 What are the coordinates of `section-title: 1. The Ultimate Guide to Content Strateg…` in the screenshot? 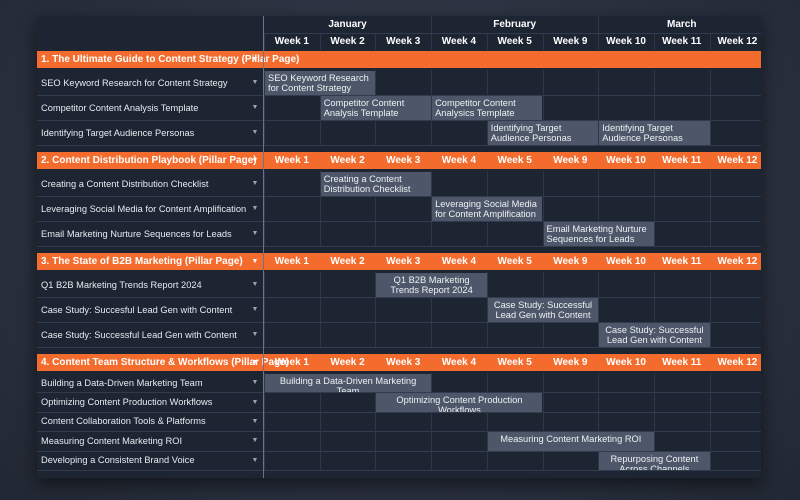 It's located at (170, 59).